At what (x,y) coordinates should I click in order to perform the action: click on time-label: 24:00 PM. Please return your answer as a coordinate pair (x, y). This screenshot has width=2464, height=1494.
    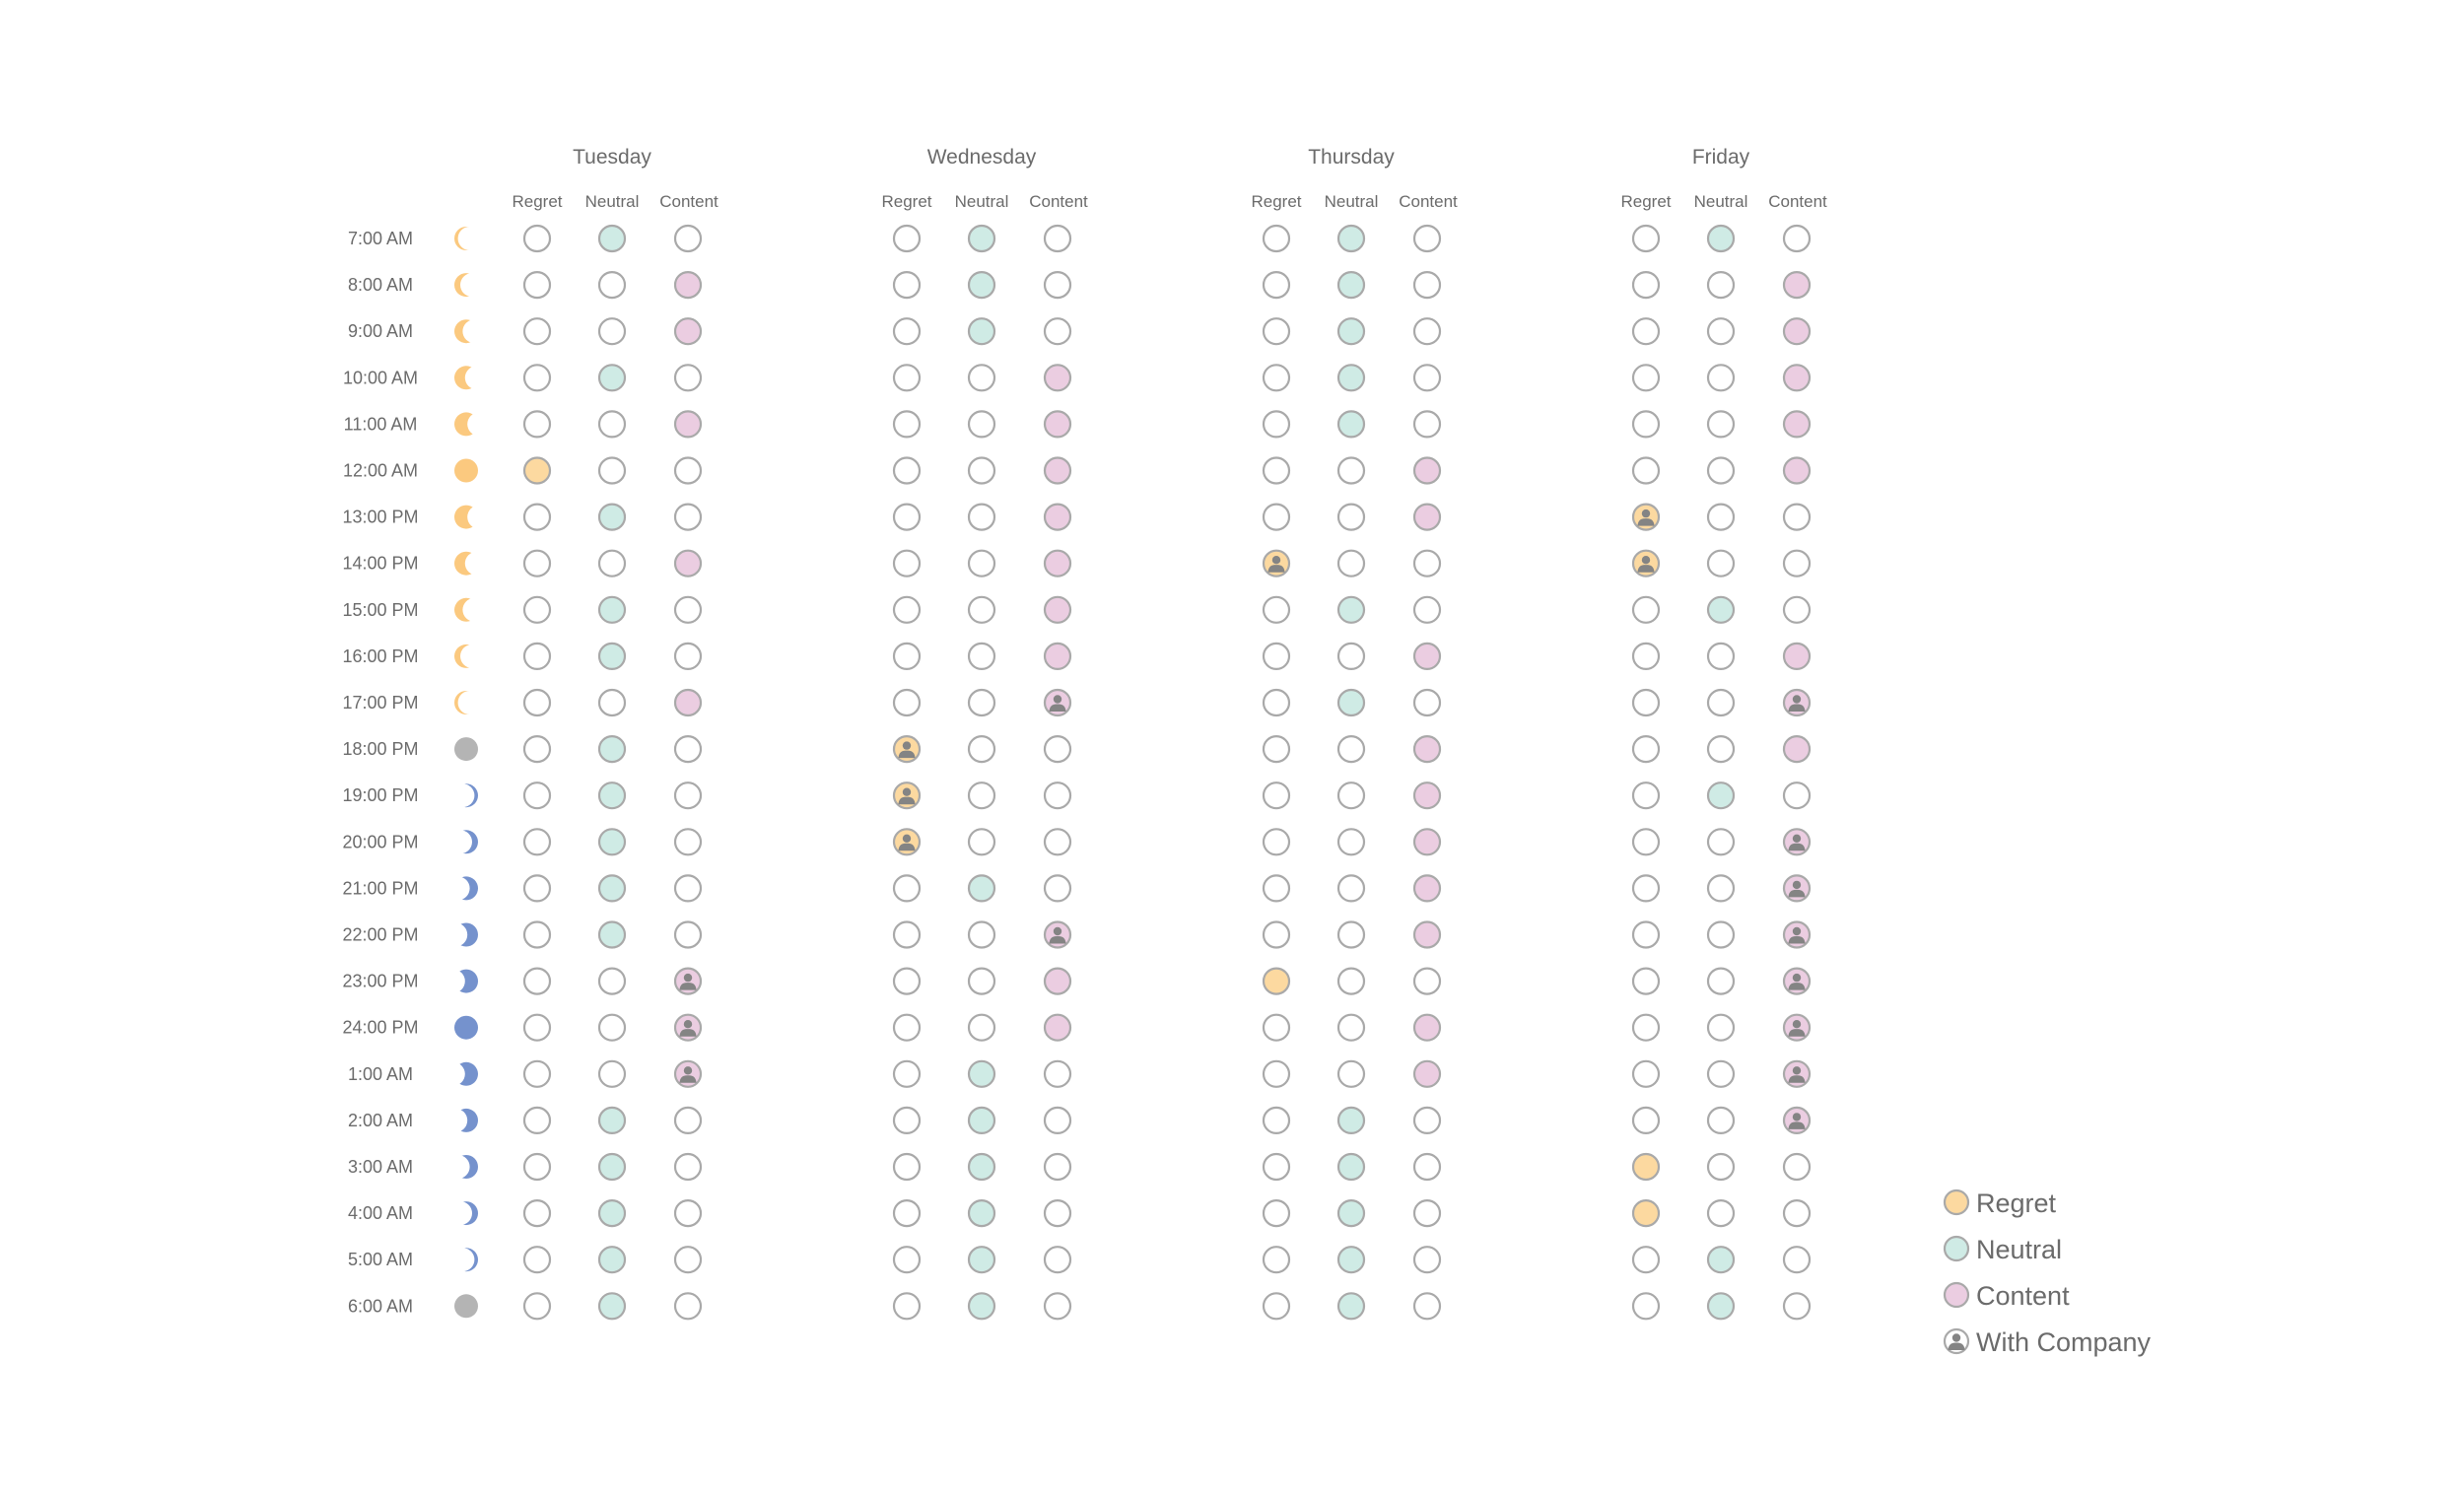
    Looking at the image, I should click on (380, 1028).